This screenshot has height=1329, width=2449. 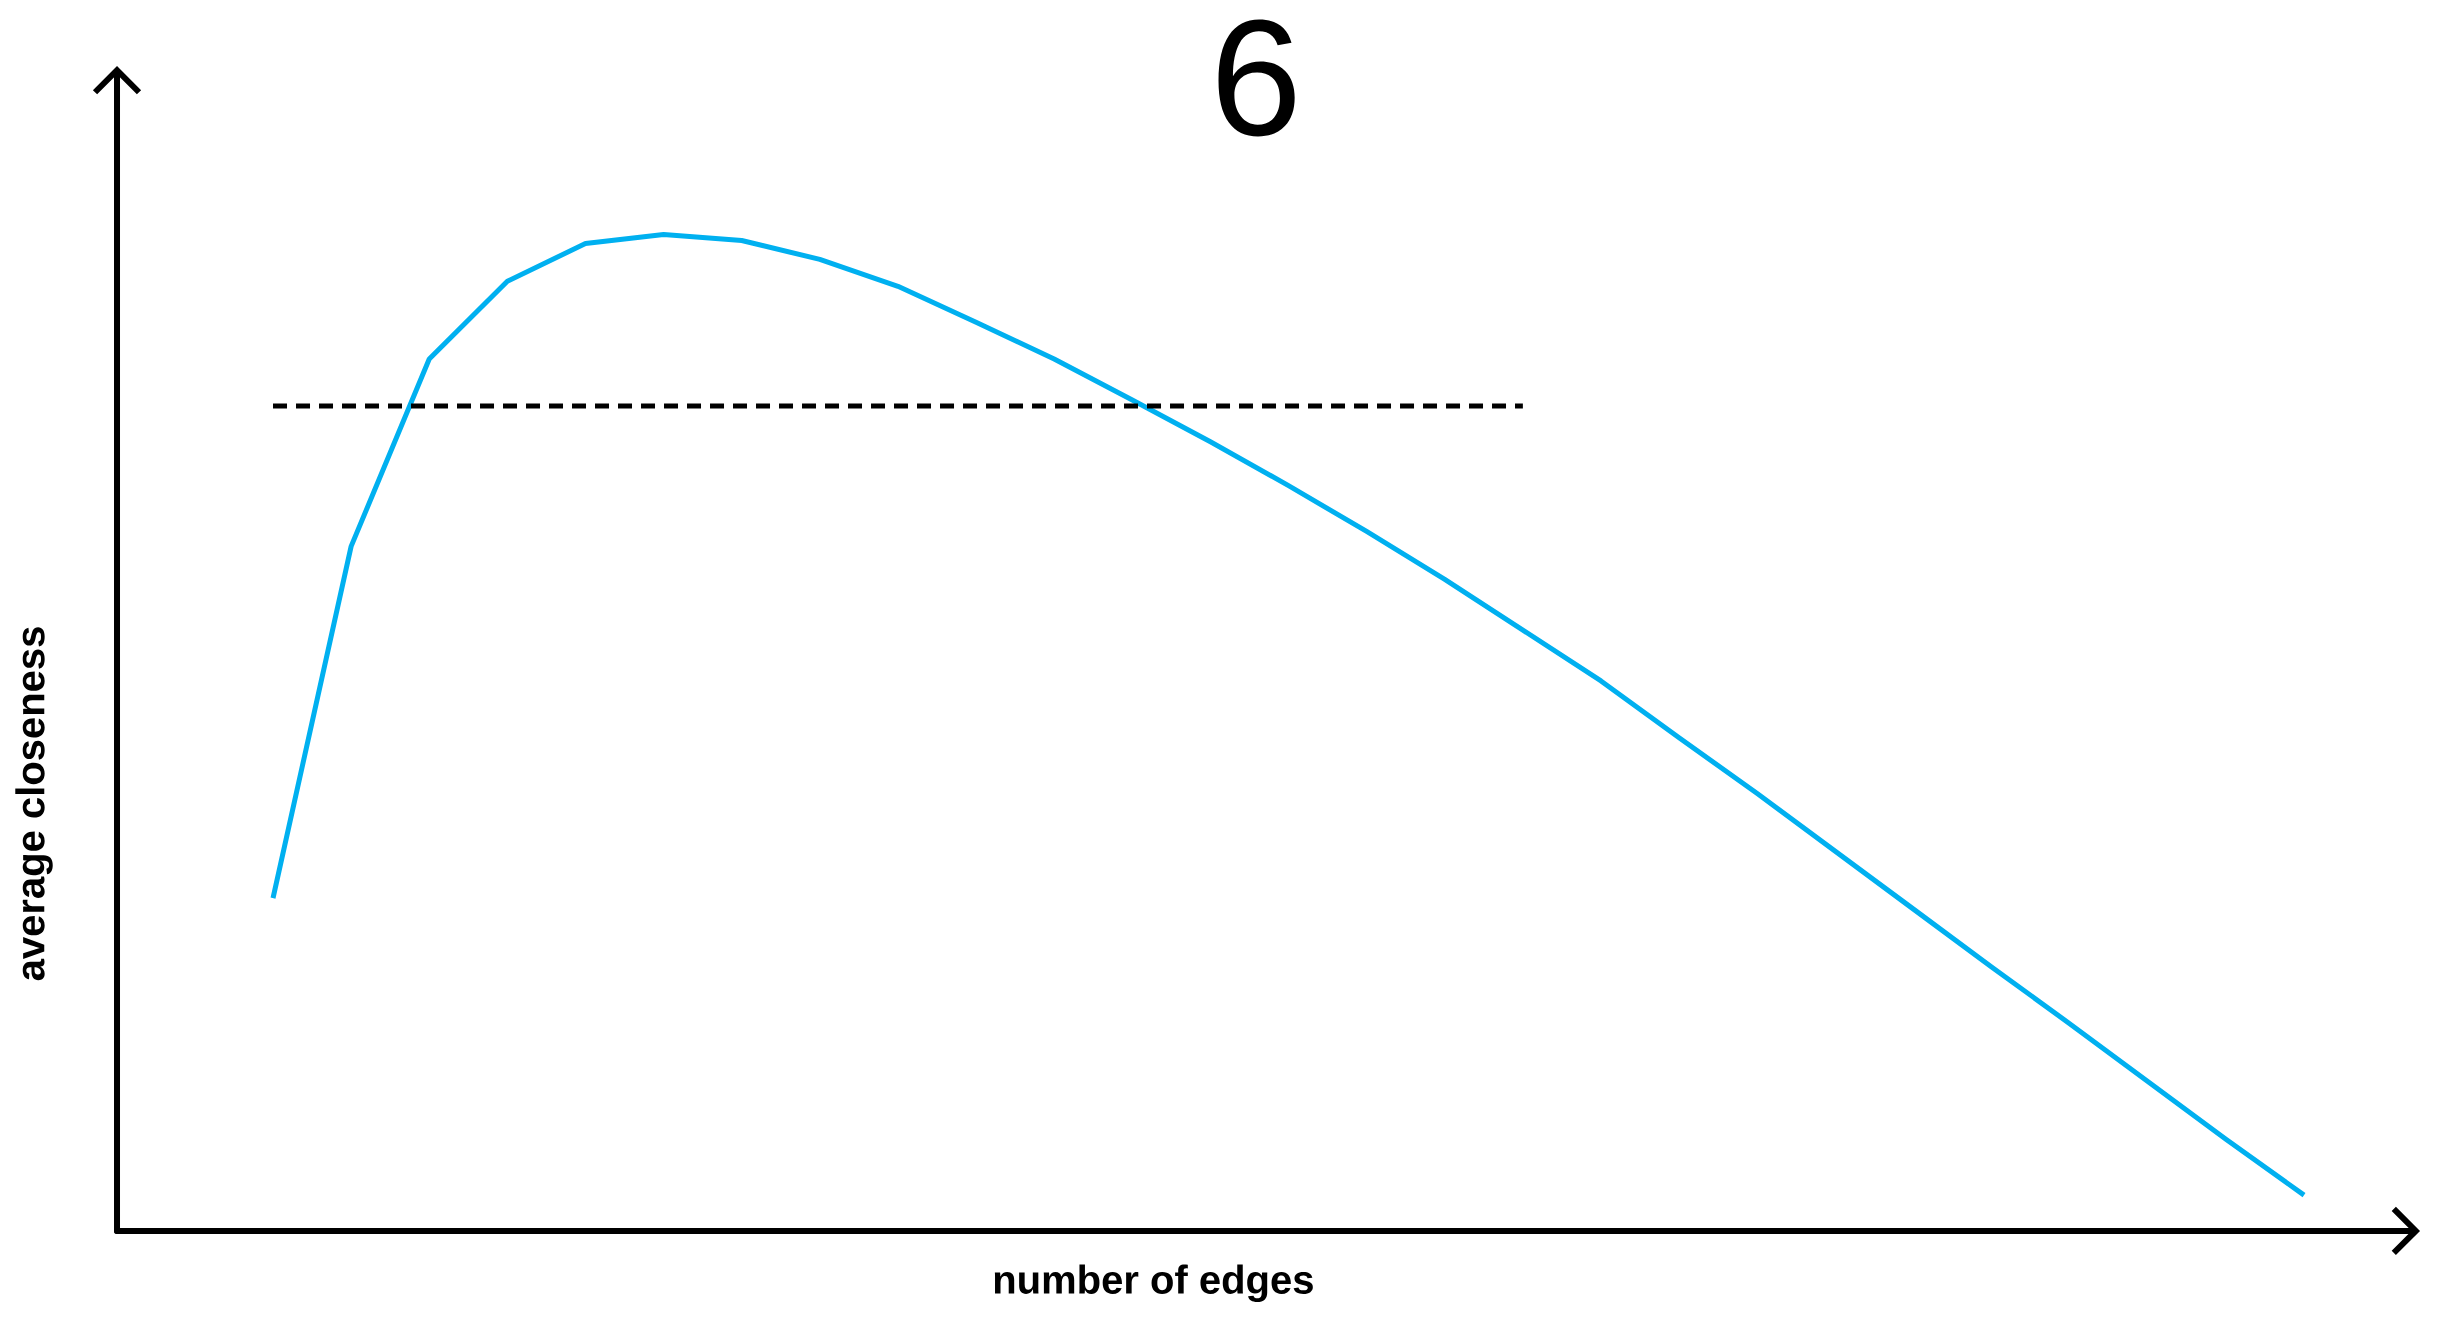 What do you see at coordinates (1256, 78) in the screenshot?
I see `chart-title: 6` at bounding box center [1256, 78].